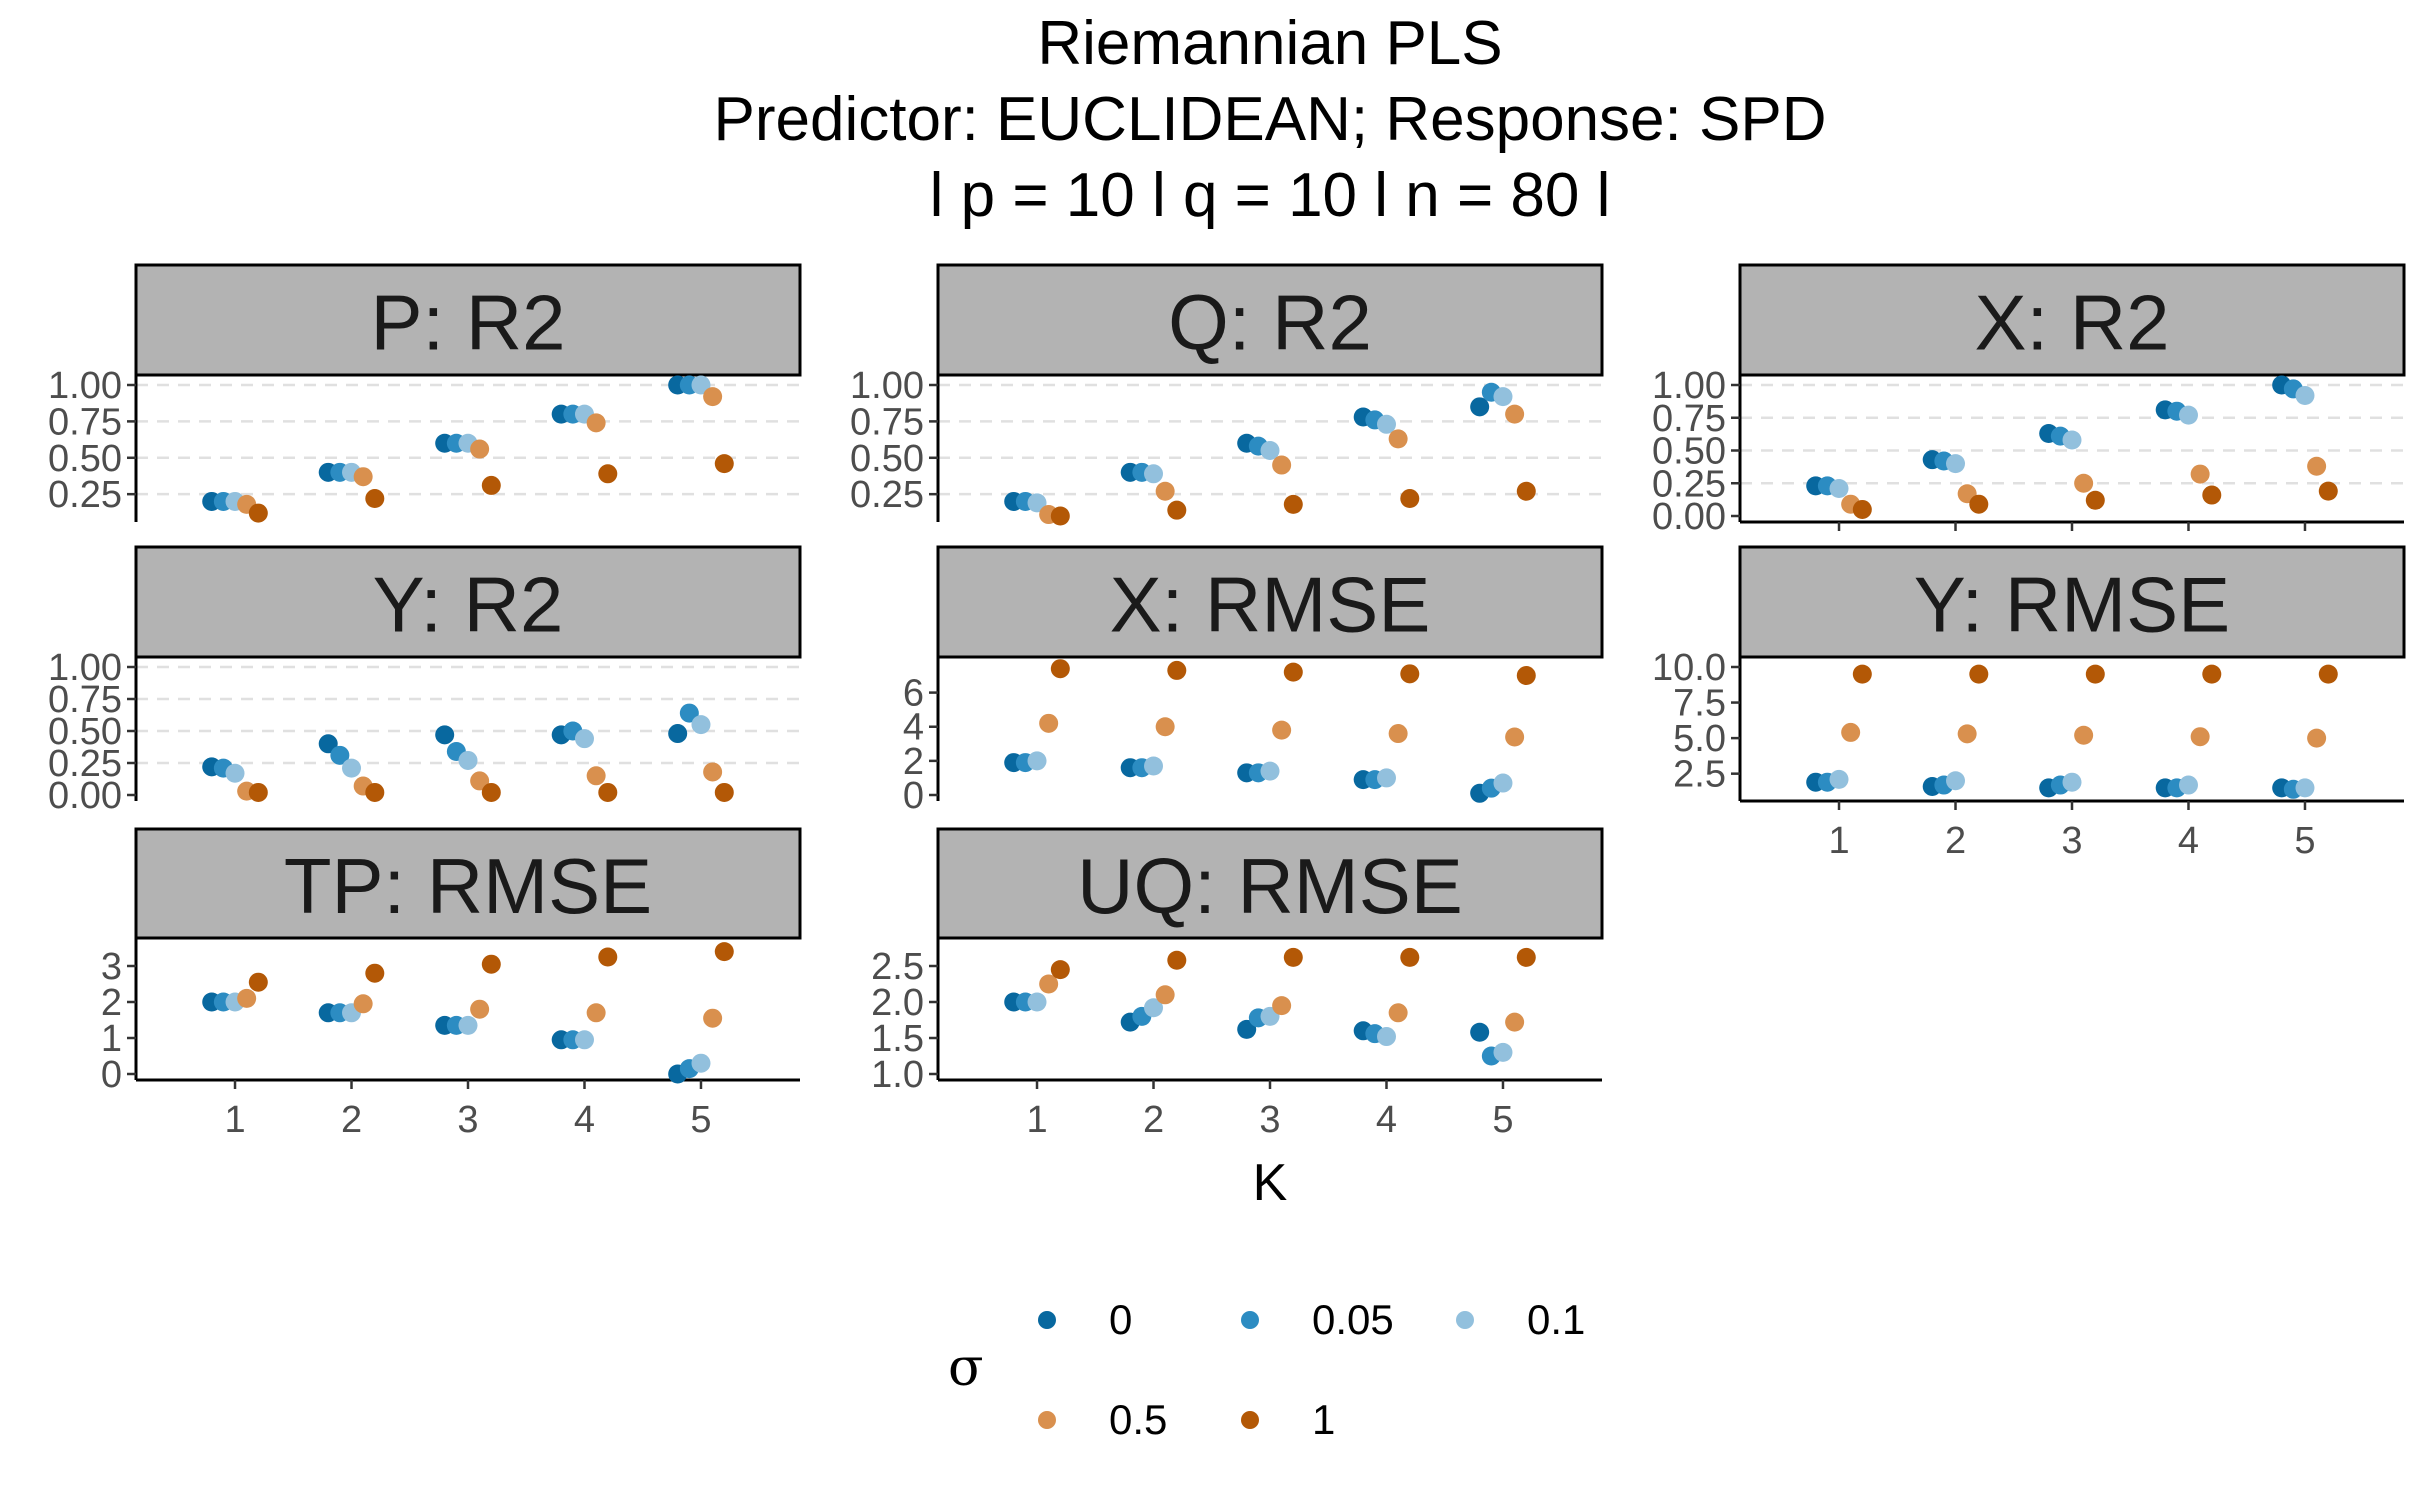  I want to click on legend-key-0.5, so click(1047, 1420).